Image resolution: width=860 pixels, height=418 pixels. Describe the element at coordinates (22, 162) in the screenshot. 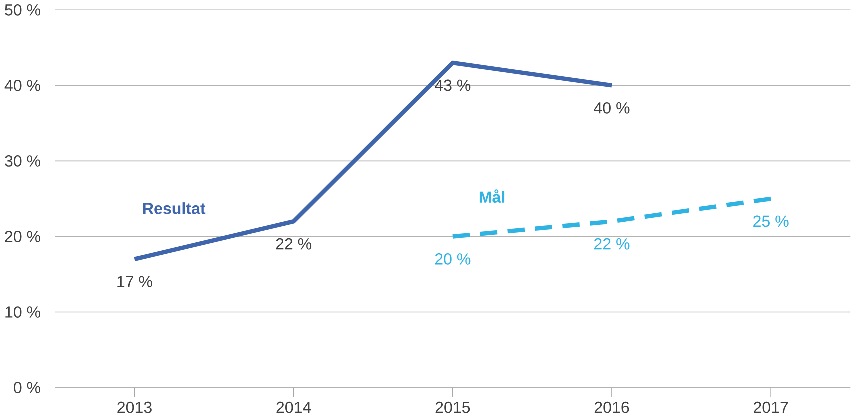

I see `y-tick-label: 30 %` at that location.